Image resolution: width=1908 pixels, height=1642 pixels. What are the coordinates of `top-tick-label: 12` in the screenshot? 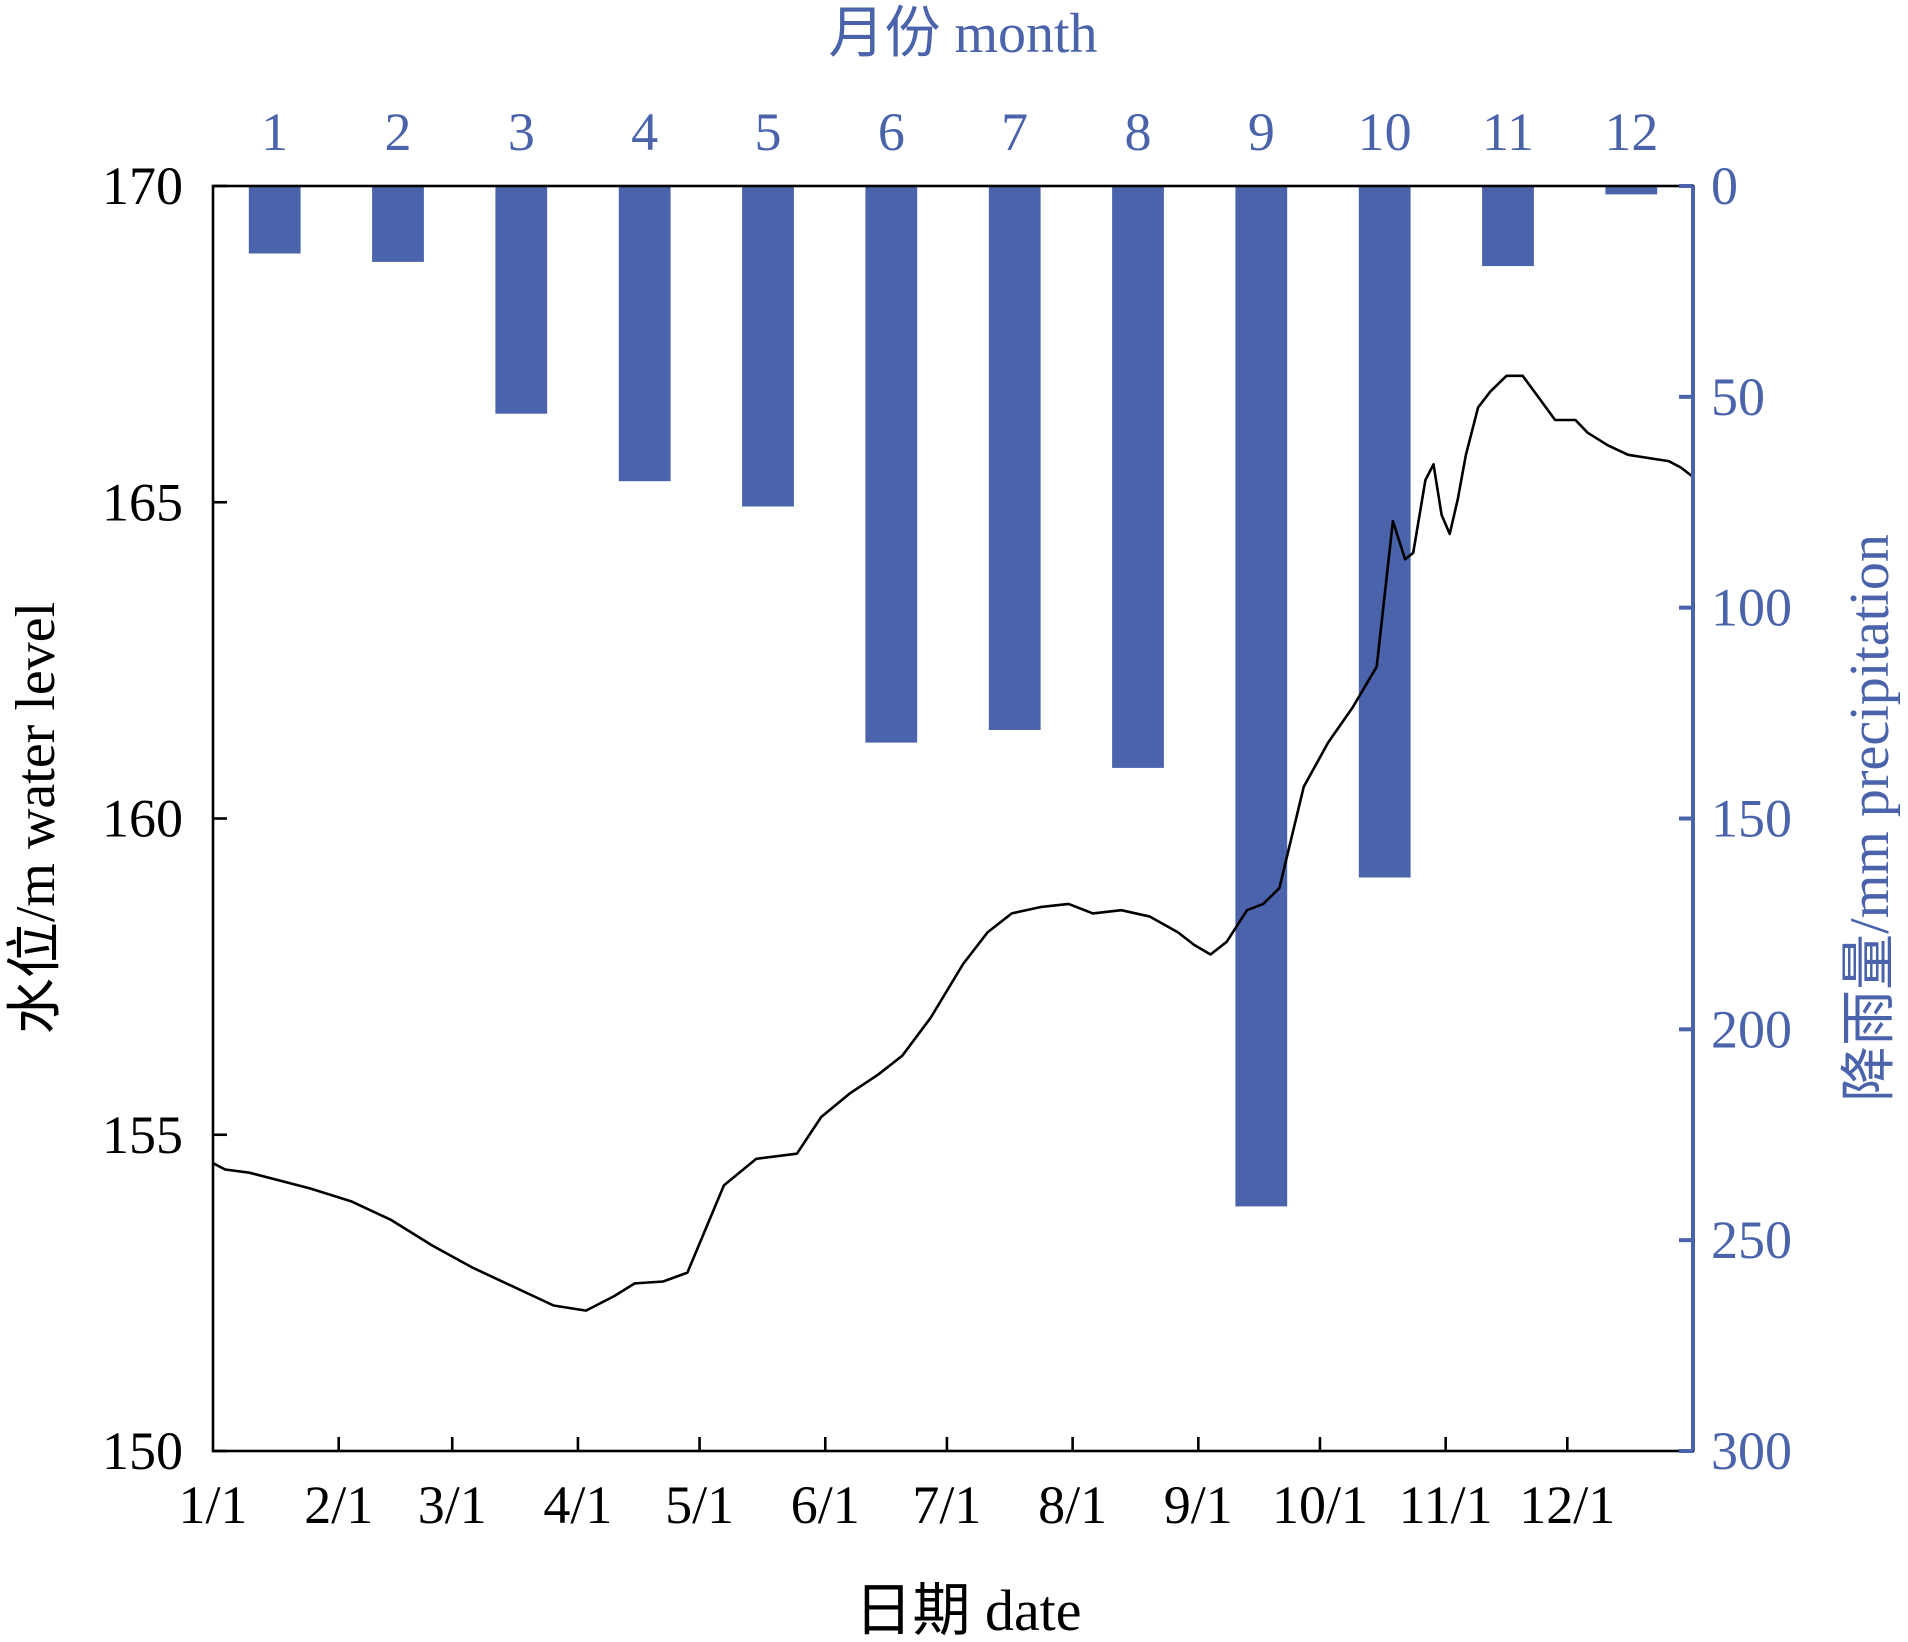 It's located at (1631, 132).